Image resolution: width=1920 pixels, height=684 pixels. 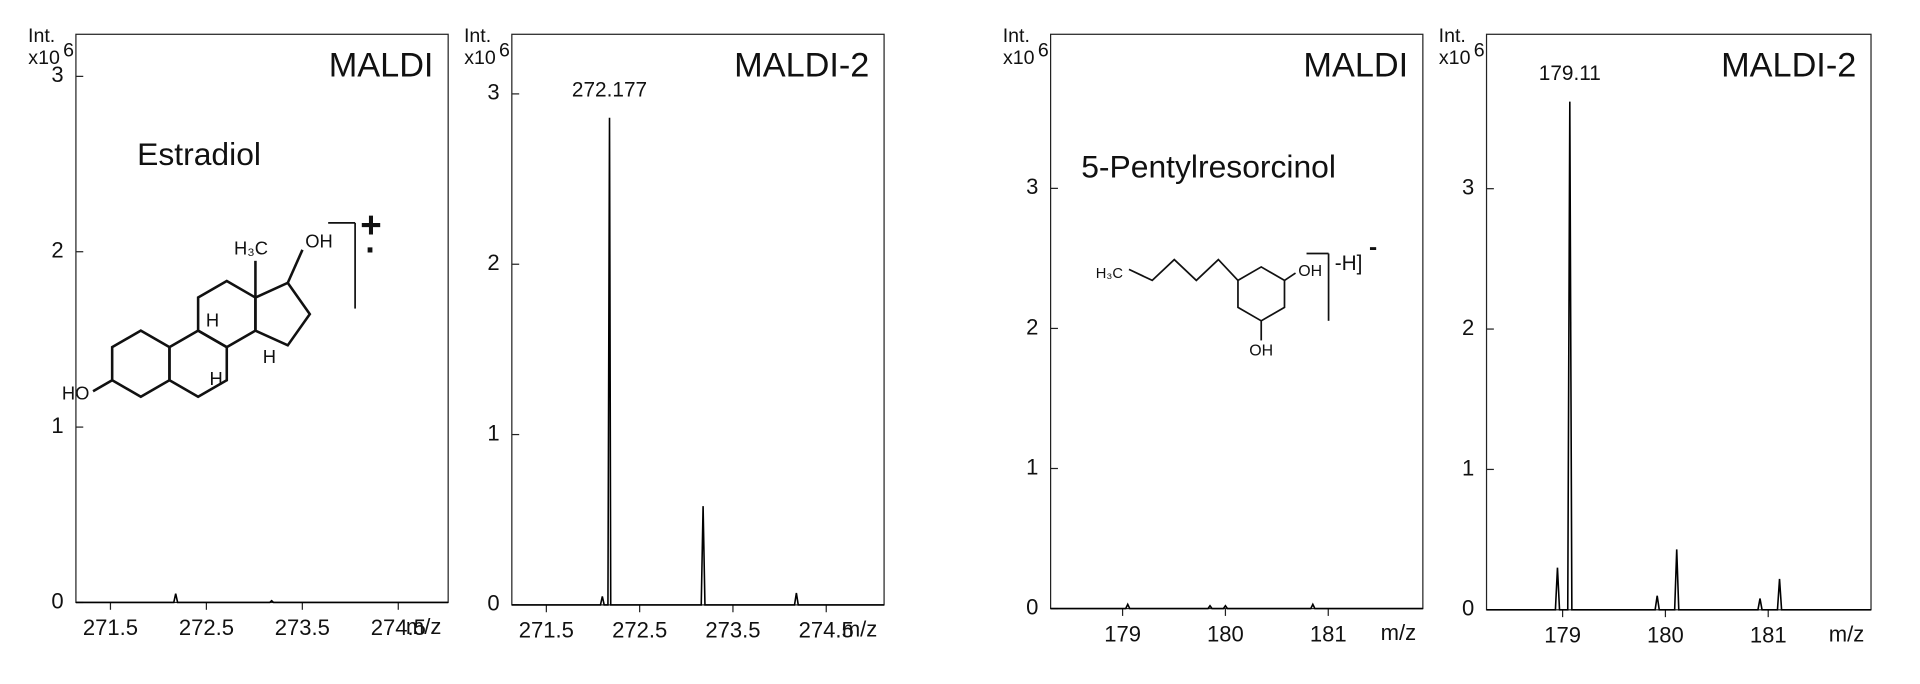 I want to click on compound-name: Estradiol, so click(x=199, y=154).